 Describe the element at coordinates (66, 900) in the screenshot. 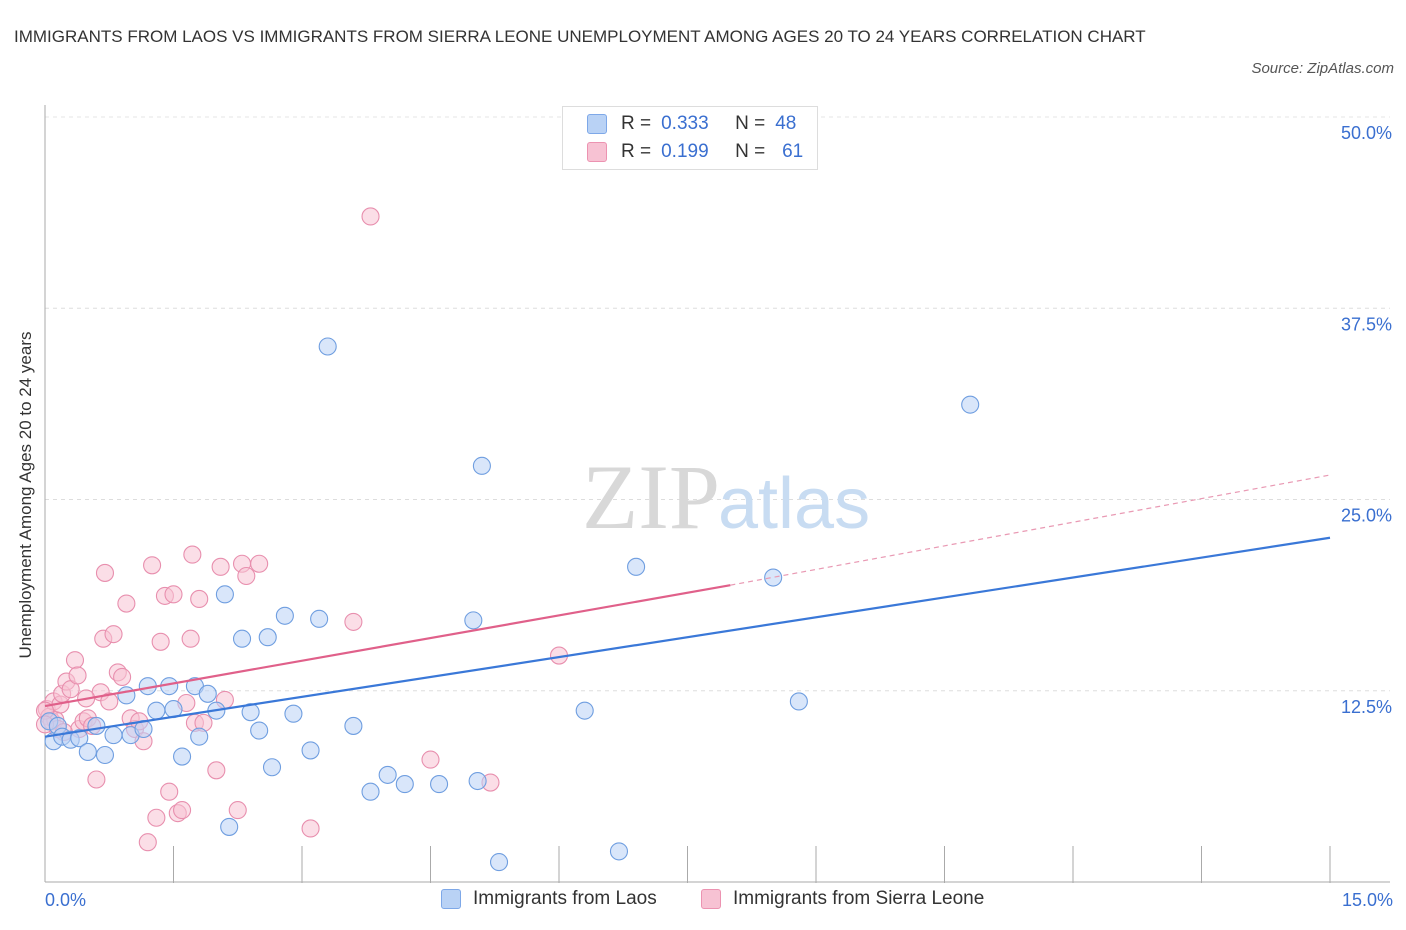

I see `x-tick-label-min: 0.0%` at that location.